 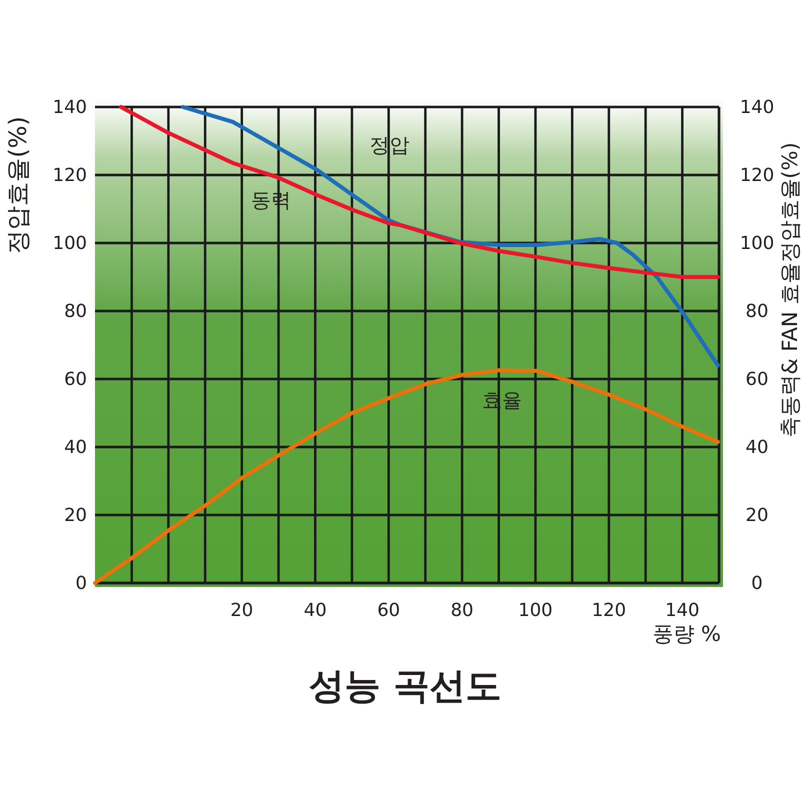 What do you see at coordinates (462, 610) in the screenshot?
I see `x-tick-label: 80` at bounding box center [462, 610].